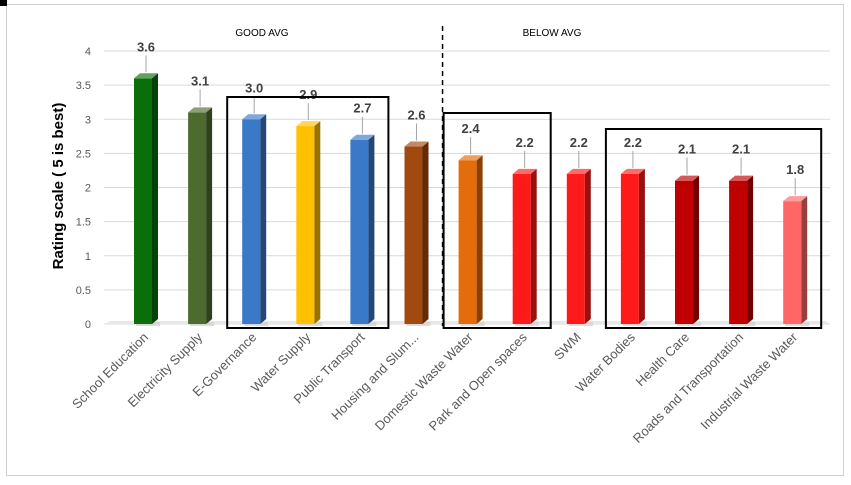 The height and width of the screenshot is (485, 851). I want to click on corner-mark, so click(3, 3).